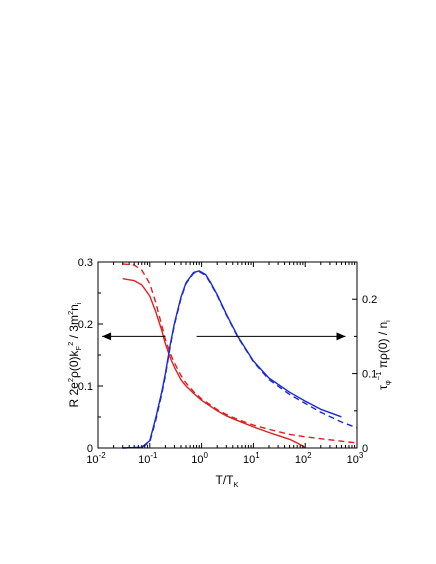  I want to click on left-tick-label: 0.2, so click(85, 325).